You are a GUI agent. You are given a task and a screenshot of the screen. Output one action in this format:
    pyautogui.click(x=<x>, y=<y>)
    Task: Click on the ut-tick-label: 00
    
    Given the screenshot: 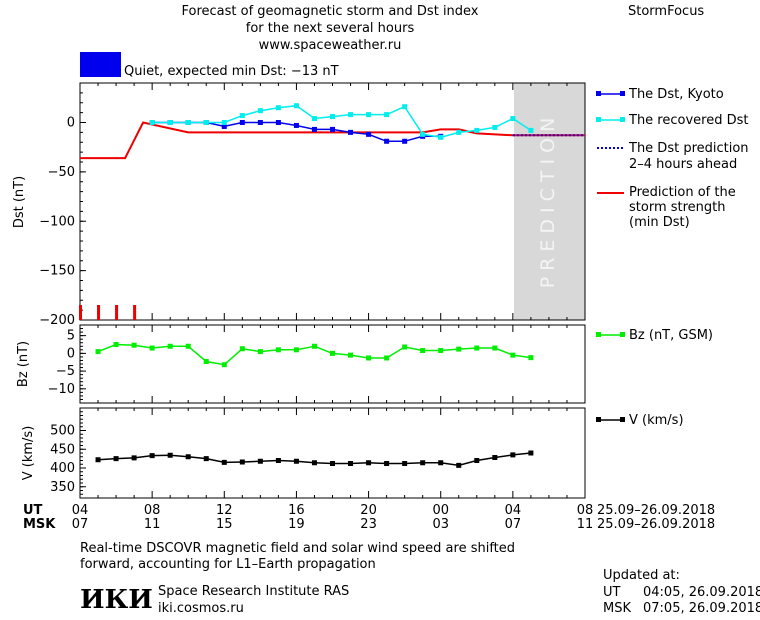 What is the action you would take?
    pyautogui.click(x=440, y=510)
    